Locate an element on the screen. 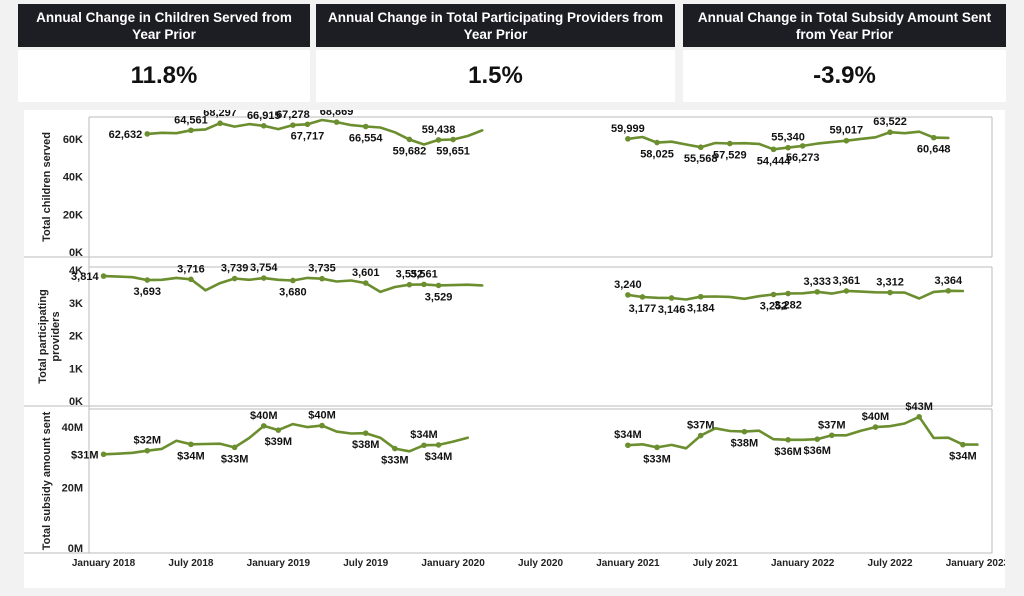 Image resolution: width=1024 pixels, height=596 pixels. data-label: 3,601 is located at coordinates (366, 273).